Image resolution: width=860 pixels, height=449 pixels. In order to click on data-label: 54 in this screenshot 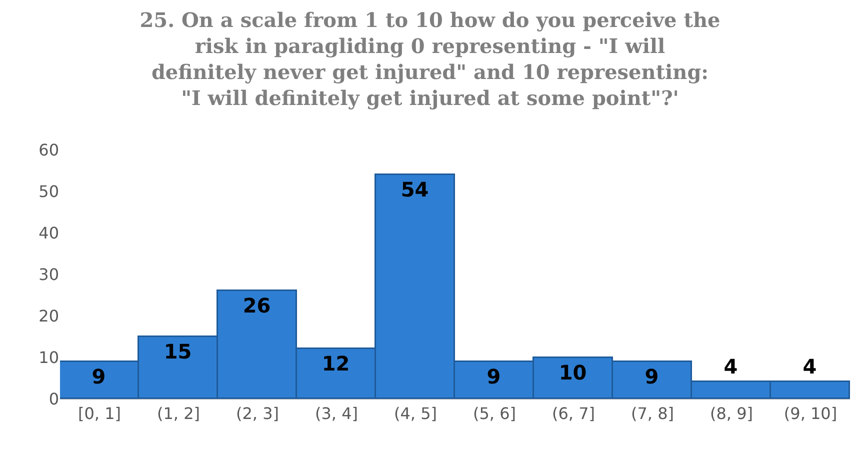, I will do `click(414, 189)`.